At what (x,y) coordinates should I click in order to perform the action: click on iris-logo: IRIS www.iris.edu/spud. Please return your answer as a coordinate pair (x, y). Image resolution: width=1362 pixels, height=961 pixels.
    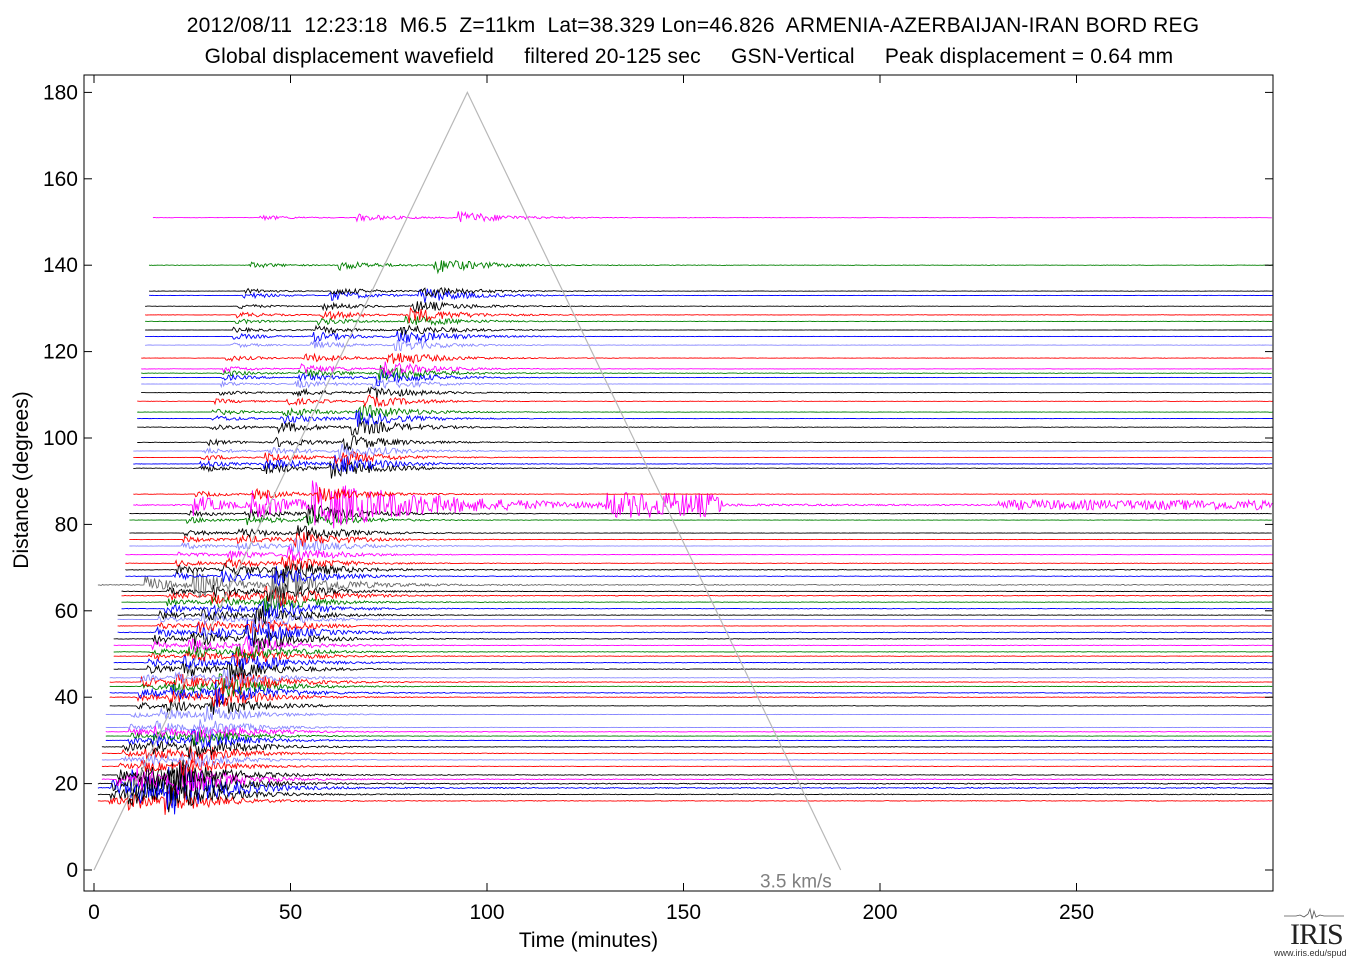
    Looking at the image, I should click on (1314, 932).